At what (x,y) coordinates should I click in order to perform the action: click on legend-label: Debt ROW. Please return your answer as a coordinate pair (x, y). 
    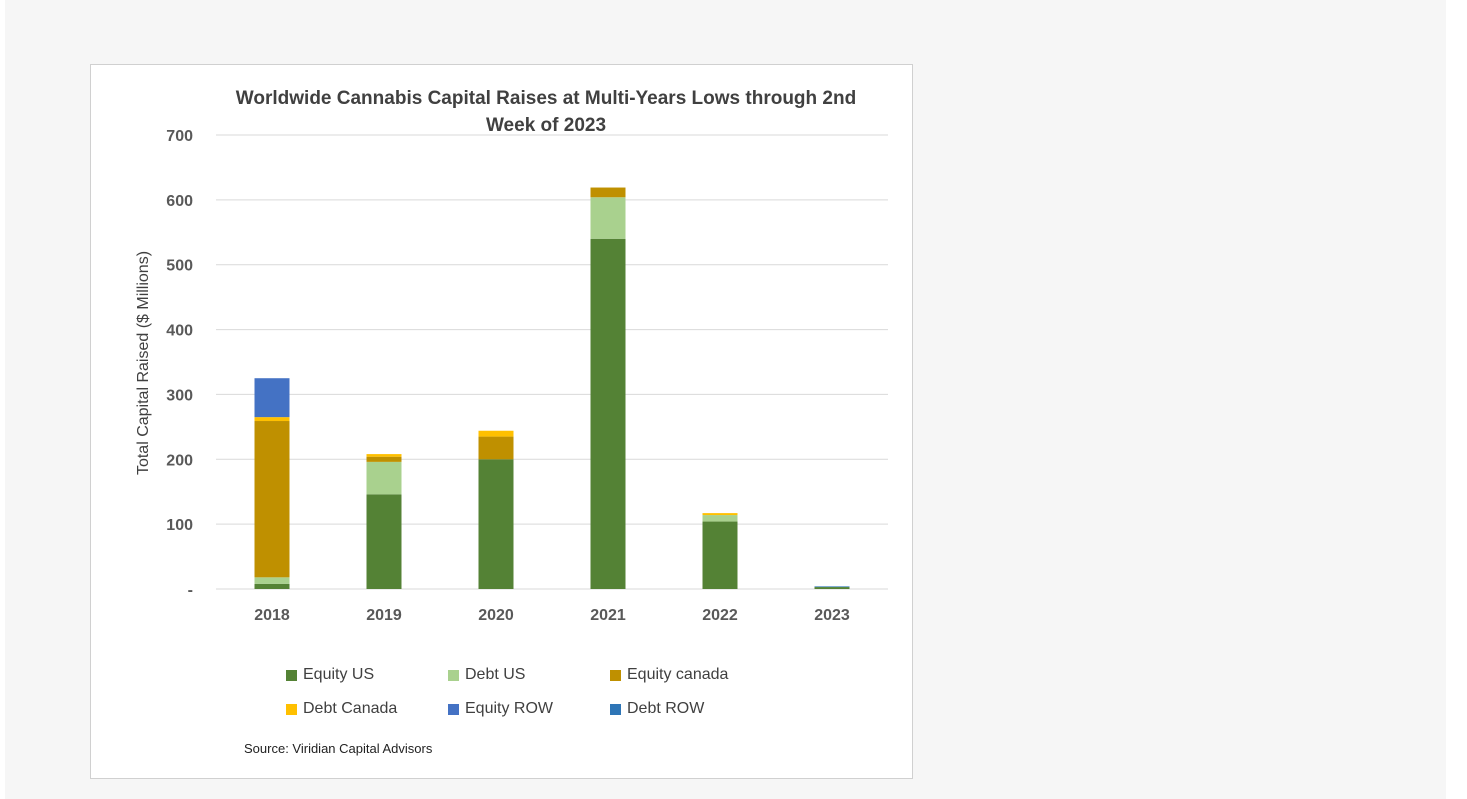
    Looking at the image, I should click on (666, 708).